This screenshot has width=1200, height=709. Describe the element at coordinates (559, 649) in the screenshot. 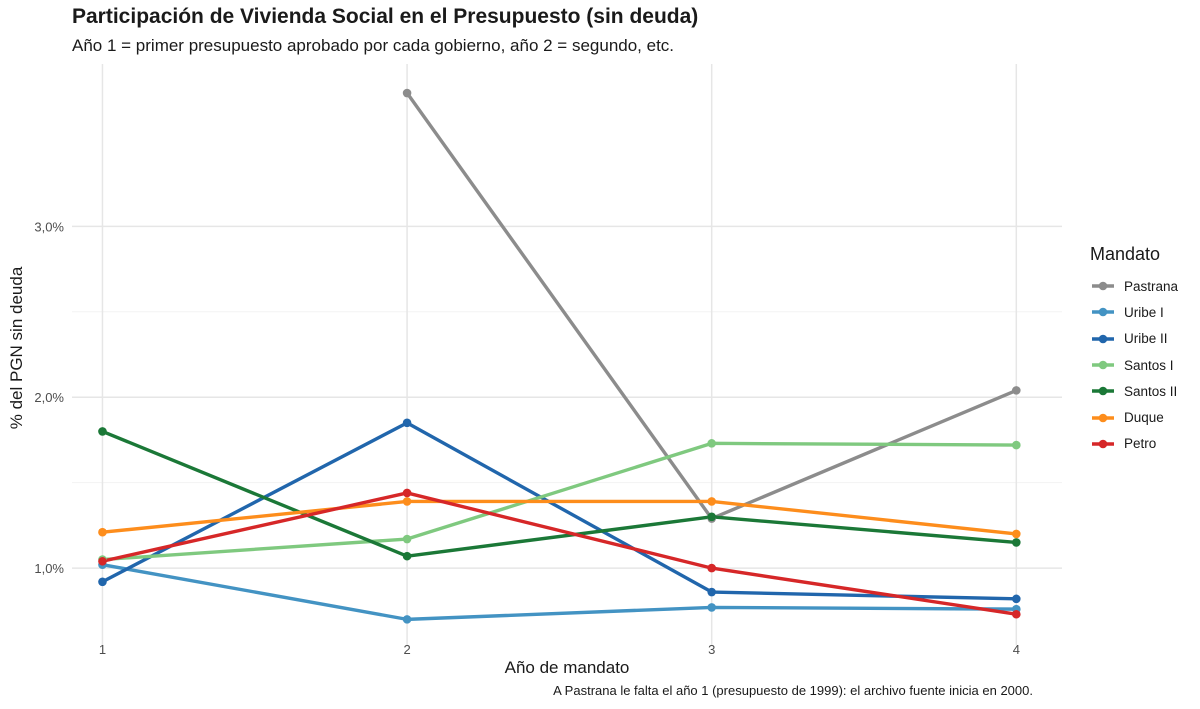

I see `x-tick-labels: 1 2 3 4` at that location.